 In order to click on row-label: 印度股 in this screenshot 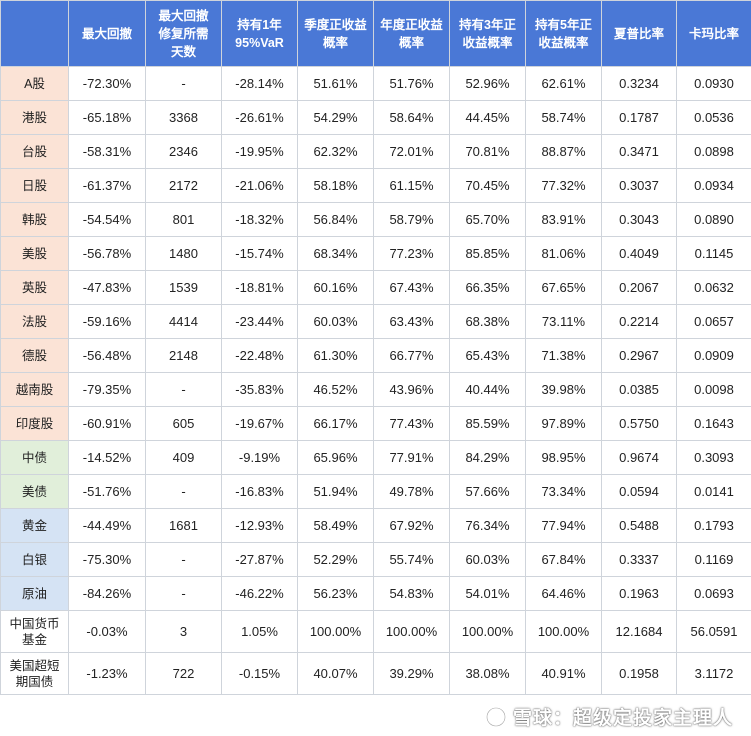, I will do `click(34, 423)`.